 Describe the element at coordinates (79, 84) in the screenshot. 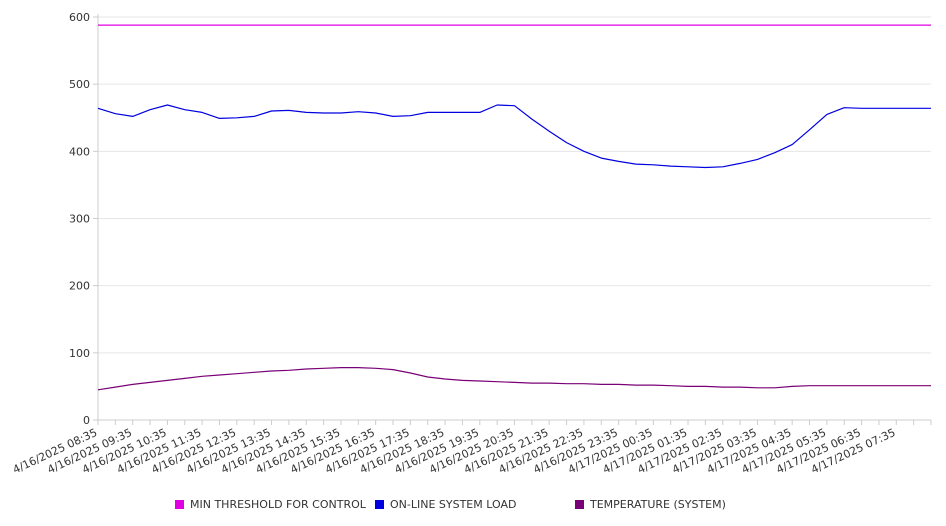

I see `y-tick-label: 500` at that location.